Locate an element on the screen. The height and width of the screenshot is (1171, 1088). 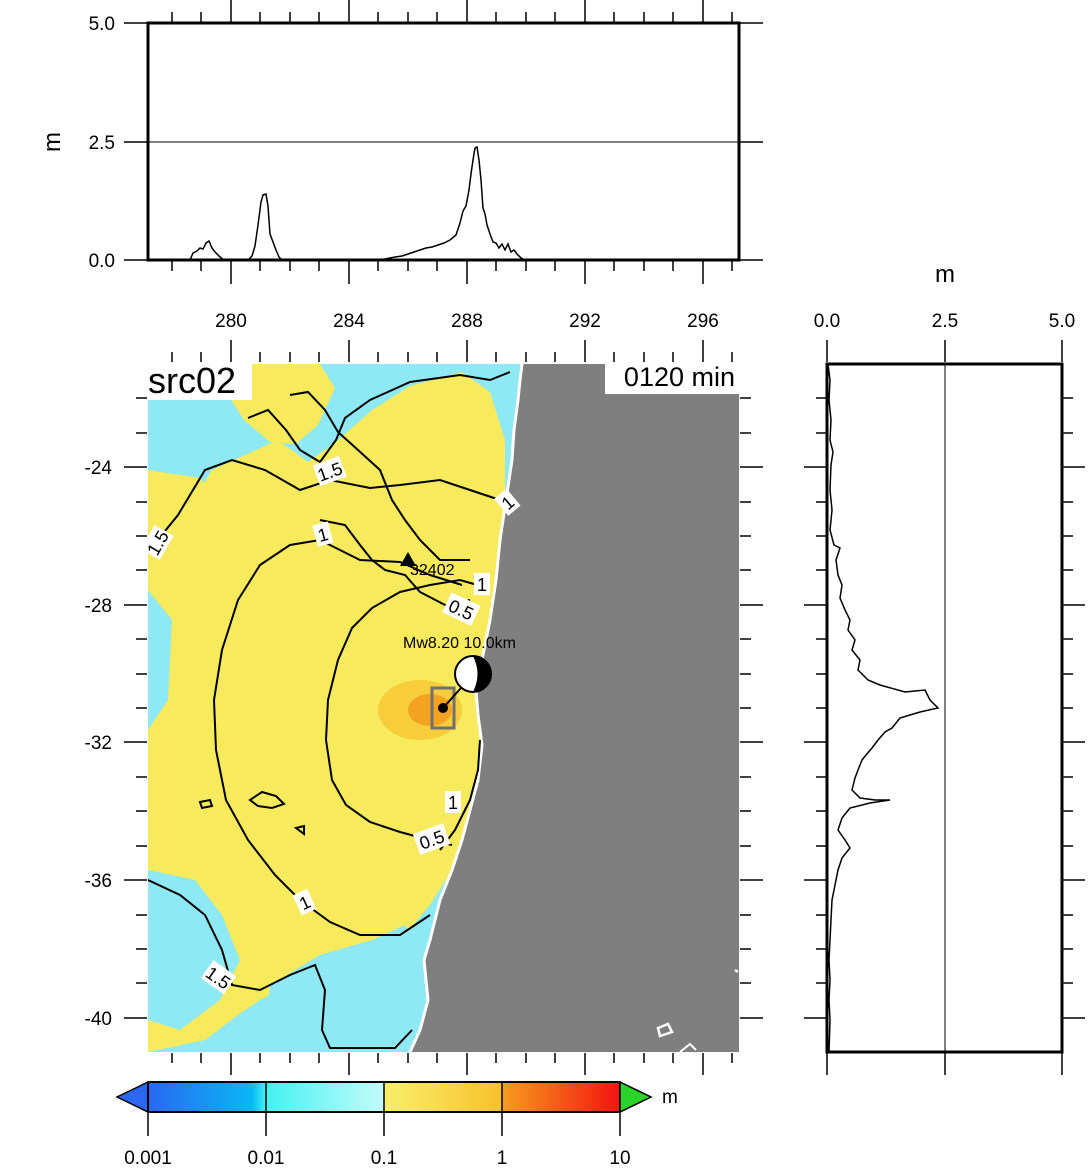
colorbar: m 0.001 0.01 0.1 1 10 is located at coordinates (396, 1124).